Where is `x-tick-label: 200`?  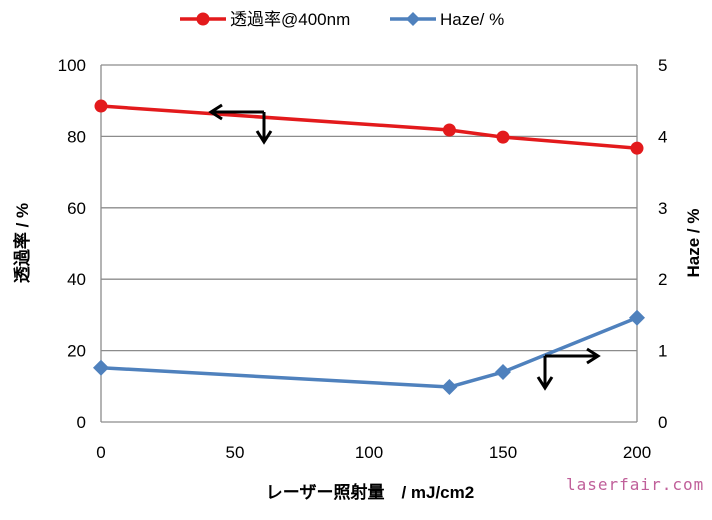 x-tick-label: 200 is located at coordinates (637, 452).